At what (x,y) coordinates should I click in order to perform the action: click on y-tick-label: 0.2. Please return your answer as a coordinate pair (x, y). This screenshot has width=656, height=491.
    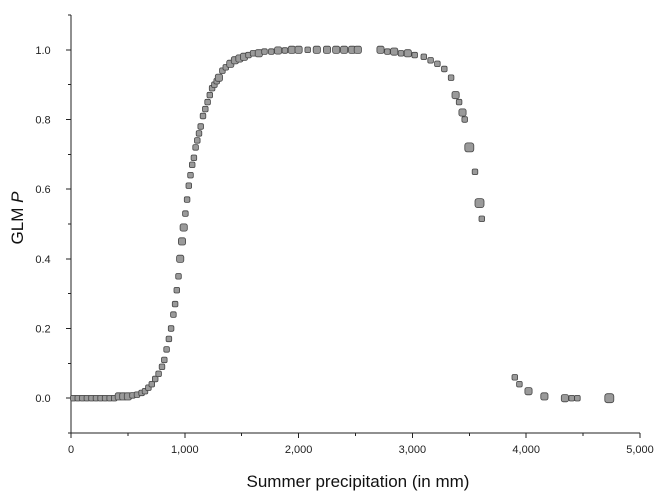
    Looking at the image, I should click on (42, 330).